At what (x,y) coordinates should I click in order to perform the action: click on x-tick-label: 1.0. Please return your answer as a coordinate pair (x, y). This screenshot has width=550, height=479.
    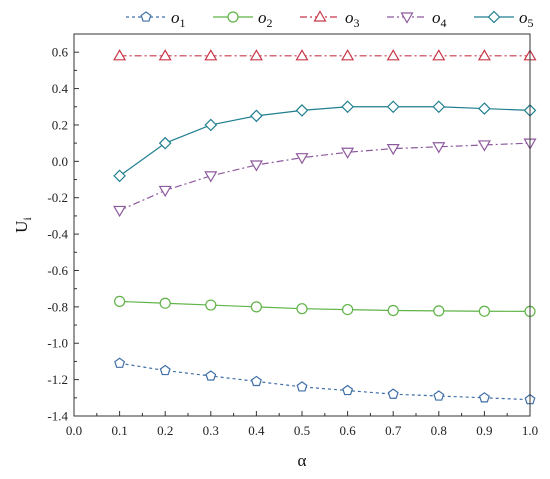
    Looking at the image, I should click on (530, 430).